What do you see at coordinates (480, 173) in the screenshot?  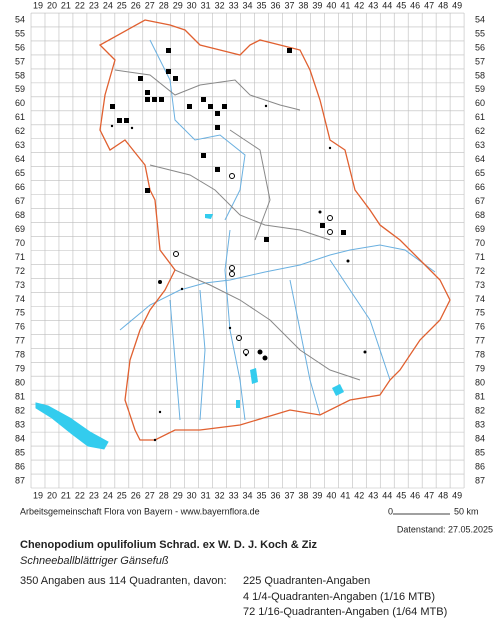 I see `row-label: 65` at bounding box center [480, 173].